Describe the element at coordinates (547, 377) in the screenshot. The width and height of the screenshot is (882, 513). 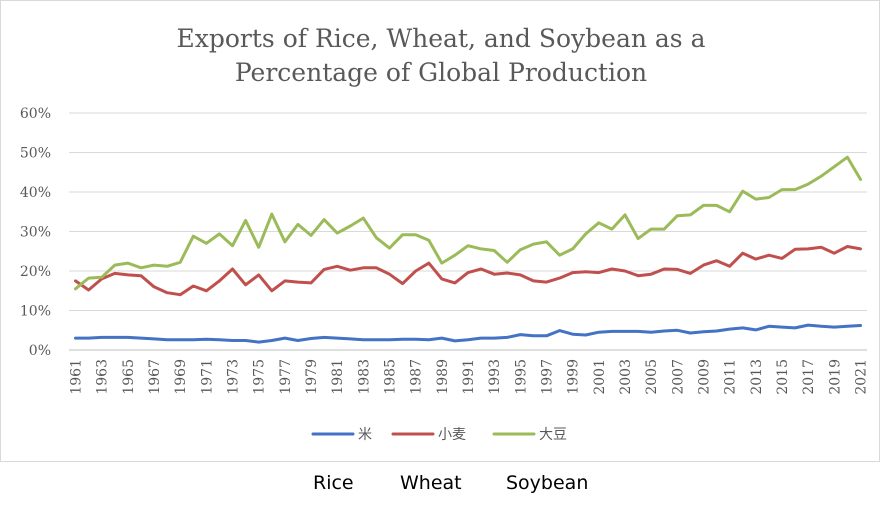
I see `x-tick-label: 1997` at that location.